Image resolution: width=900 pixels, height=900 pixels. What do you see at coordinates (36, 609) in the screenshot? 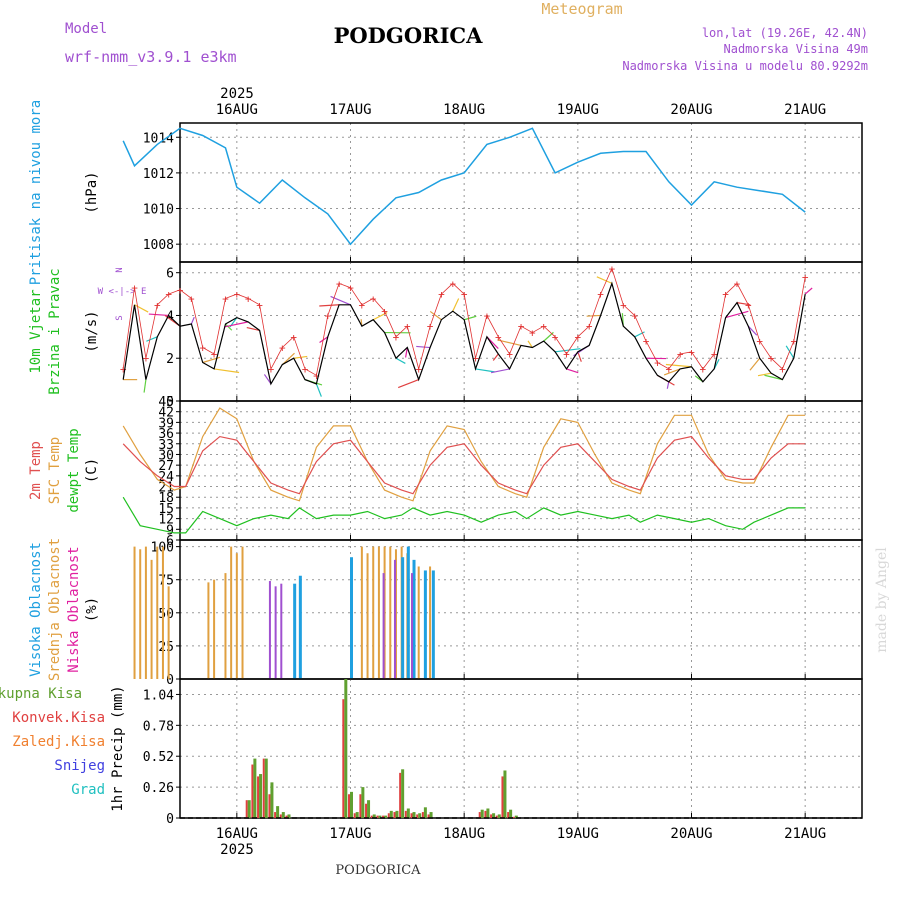
I see `y-axis-label: Visoka Oblacnost` at bounding box center [36, 609].